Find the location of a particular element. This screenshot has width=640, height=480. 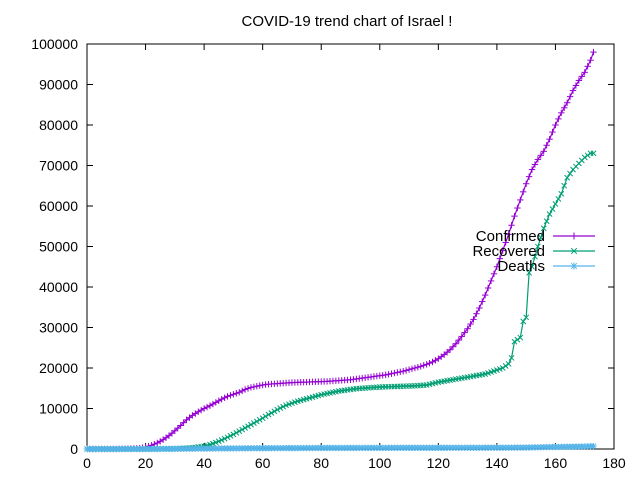

y-tick-label: 0 is located at coordinates (74, 449).